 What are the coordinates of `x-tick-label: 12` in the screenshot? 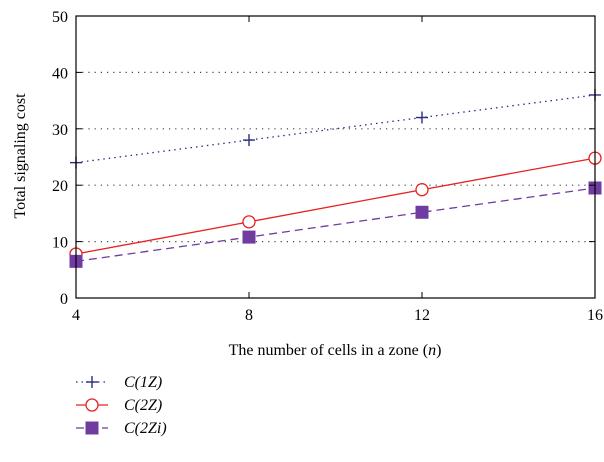 It's located at (422, 315).